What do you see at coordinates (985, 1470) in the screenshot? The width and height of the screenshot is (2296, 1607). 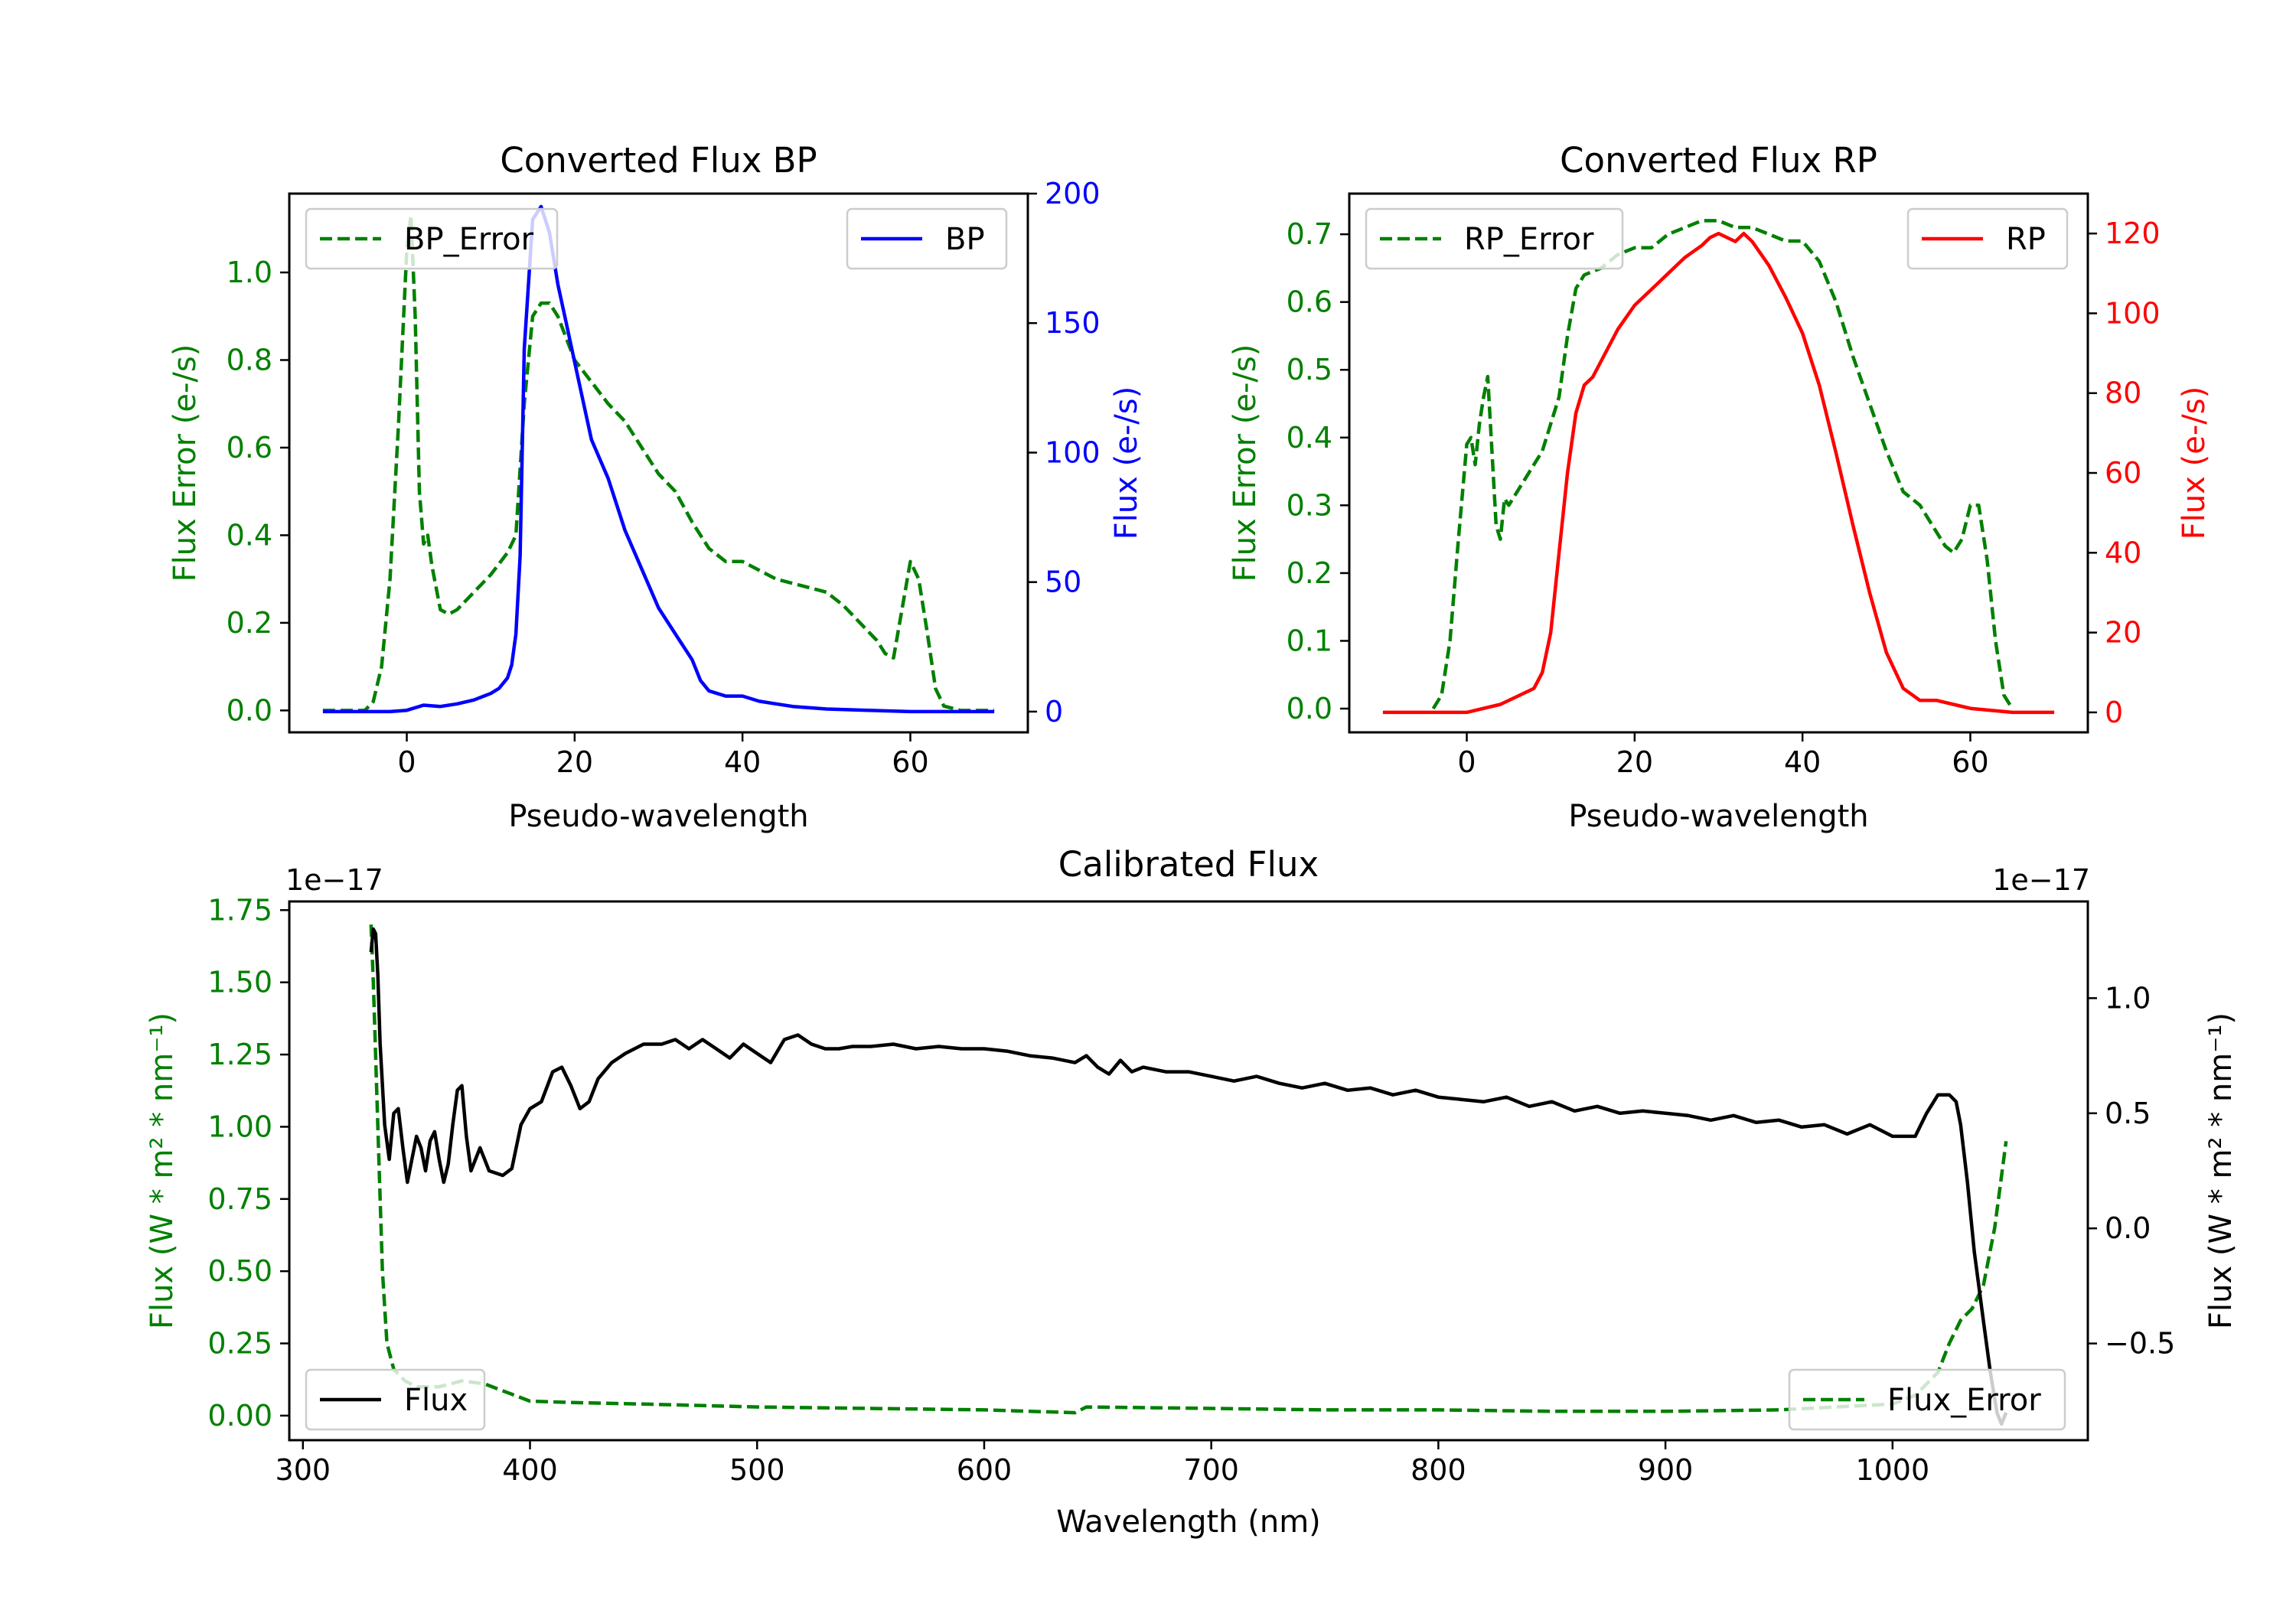 I see `x-tick-label: 600` at bounding box center [985, 1470].